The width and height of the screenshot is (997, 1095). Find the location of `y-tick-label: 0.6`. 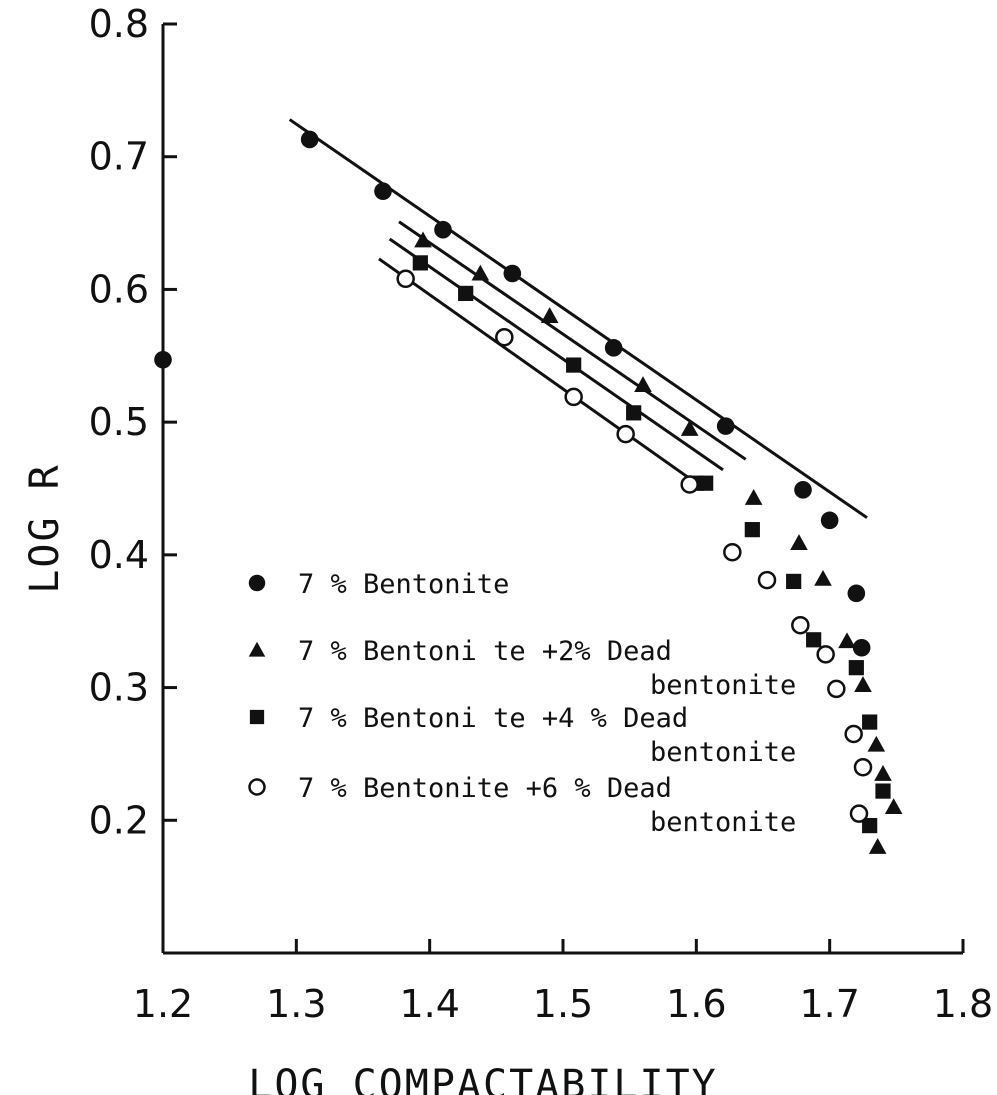

y-tick-label: 0.6 is located at coordinates (119, 289).